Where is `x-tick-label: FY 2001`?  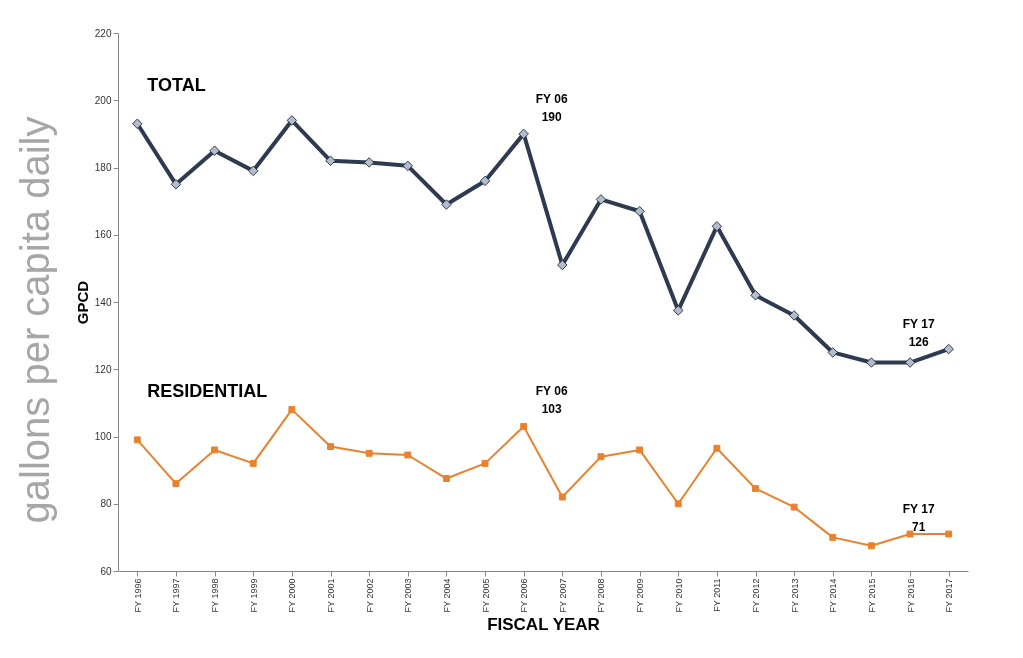 x-tick-label: FY 2001 is located at coordinates (331, 595).